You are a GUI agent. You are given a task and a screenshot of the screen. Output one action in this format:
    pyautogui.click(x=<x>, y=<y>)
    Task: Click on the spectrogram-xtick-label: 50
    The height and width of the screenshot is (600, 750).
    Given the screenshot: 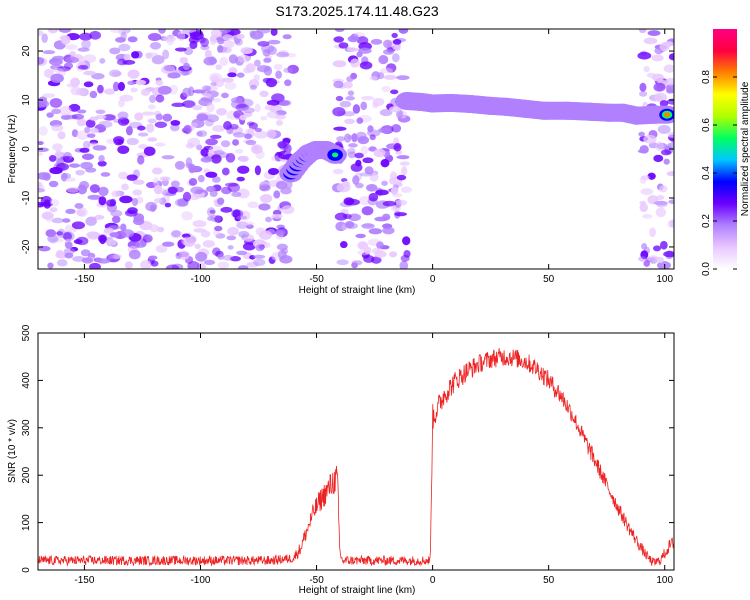 What is the action you would take?
    pyautogui.click(x=549, y=279)
    